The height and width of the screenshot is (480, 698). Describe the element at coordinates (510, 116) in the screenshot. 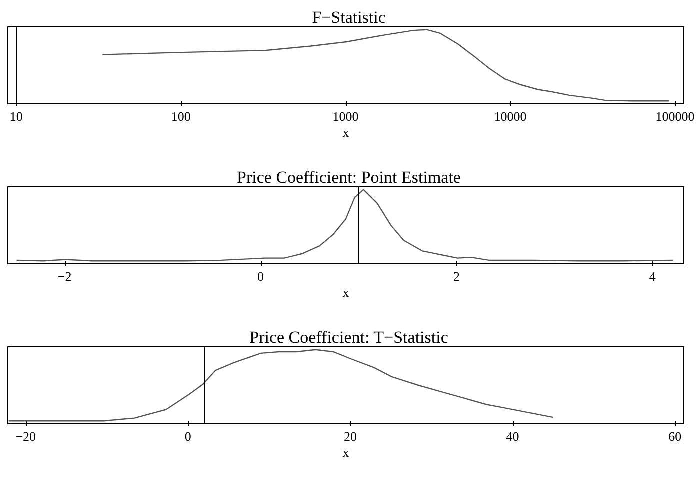

I see `x-tick-label: 10000` at that location.